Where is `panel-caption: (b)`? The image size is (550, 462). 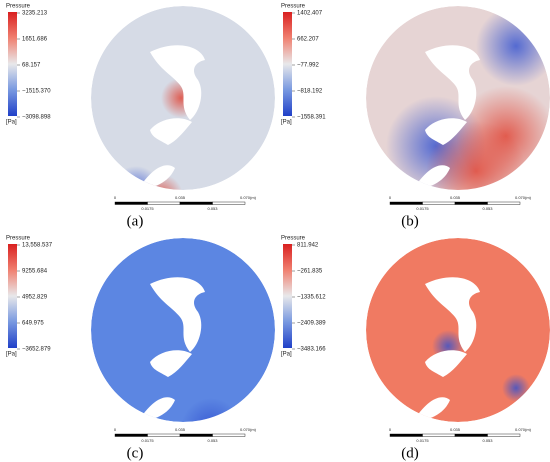
panel-caption: (b) is located at coordinates (410, 221).